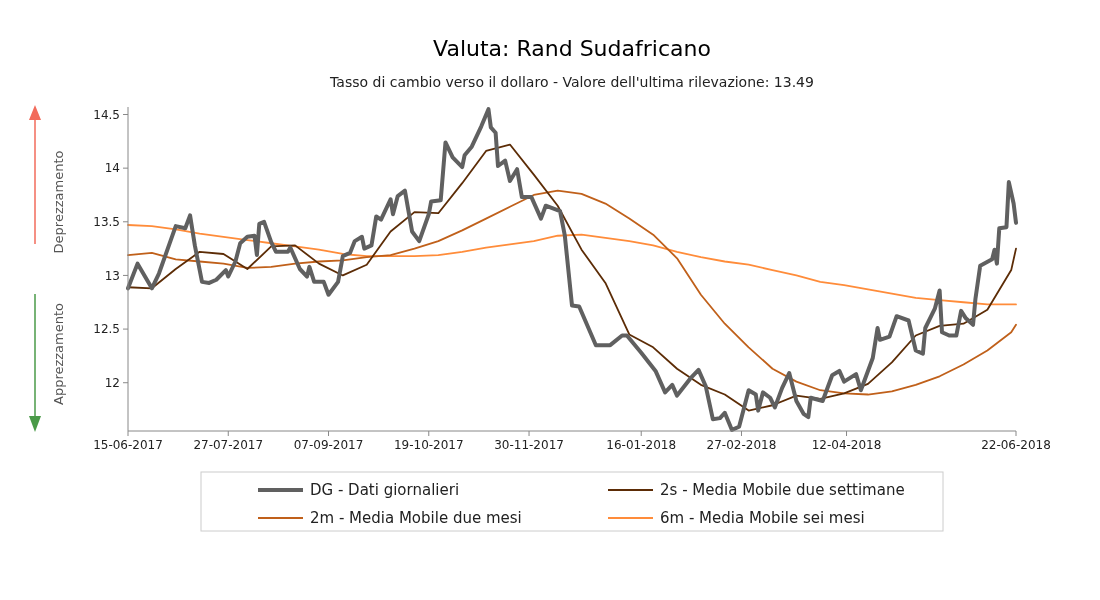 The image size is (1100, 600). I want to click on y-tick-label: 12, so click(112, 382).